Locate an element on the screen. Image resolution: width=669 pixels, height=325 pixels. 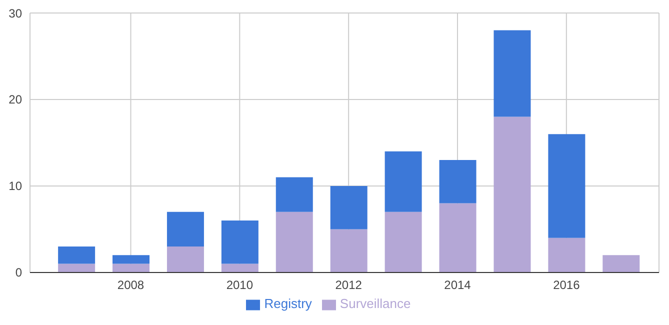
y-tick-label: 20 is located at coordinates (15, 99).